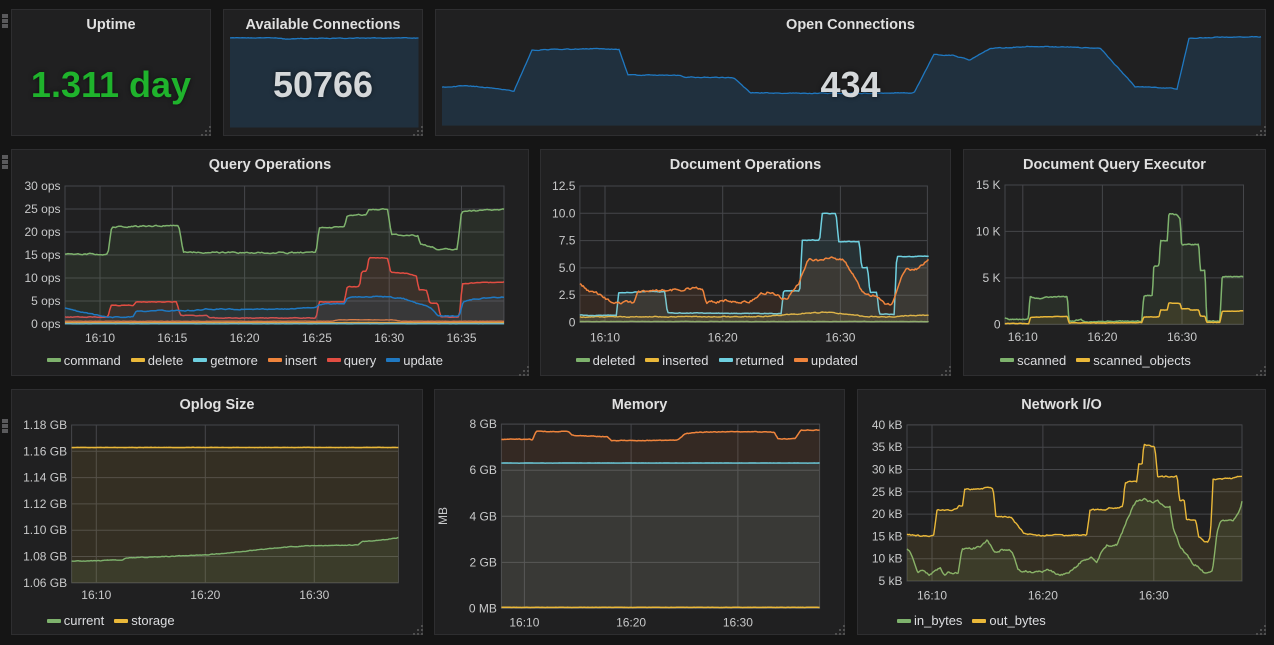  Describe the element at coordinates (42, 186) in the screenshot. I see `svg-text: 30 ops` at that location.